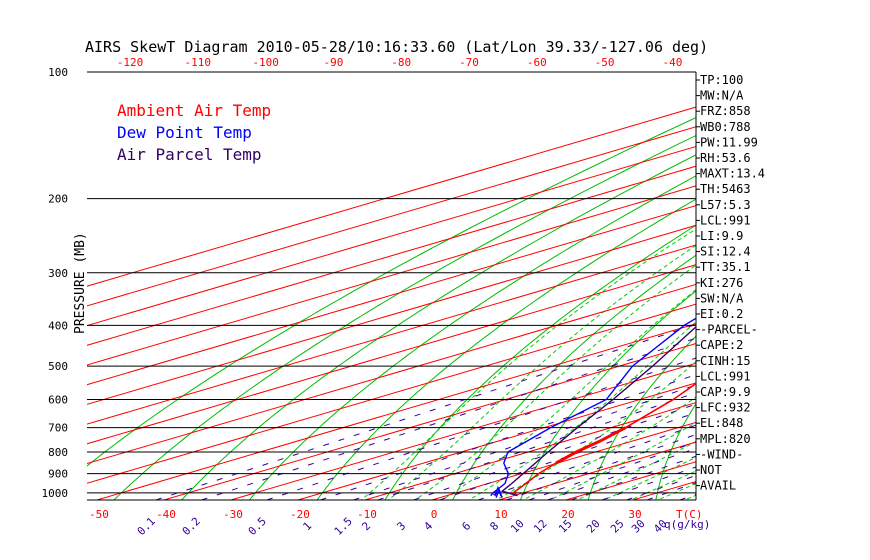 This screenshot has height=560, width=870. Describe the element at coordinates (367, 514) in the screenshot. I see `bottom-temp-tick: -10` at that location.